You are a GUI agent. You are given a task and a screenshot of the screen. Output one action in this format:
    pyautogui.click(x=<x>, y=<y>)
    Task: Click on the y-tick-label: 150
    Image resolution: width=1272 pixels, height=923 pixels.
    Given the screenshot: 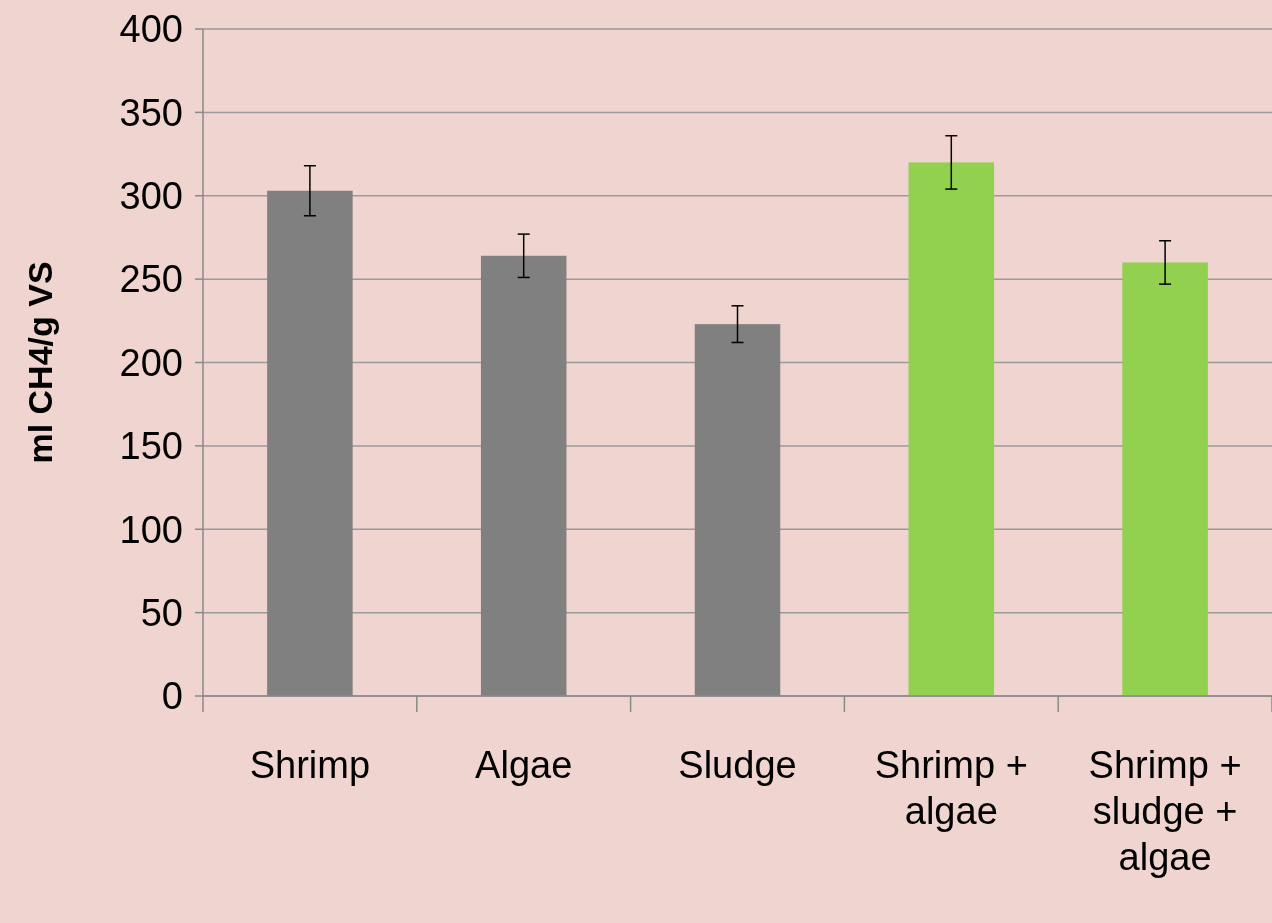 What is the action you would take?
    pyautogui.click(x=151, y=446)
    